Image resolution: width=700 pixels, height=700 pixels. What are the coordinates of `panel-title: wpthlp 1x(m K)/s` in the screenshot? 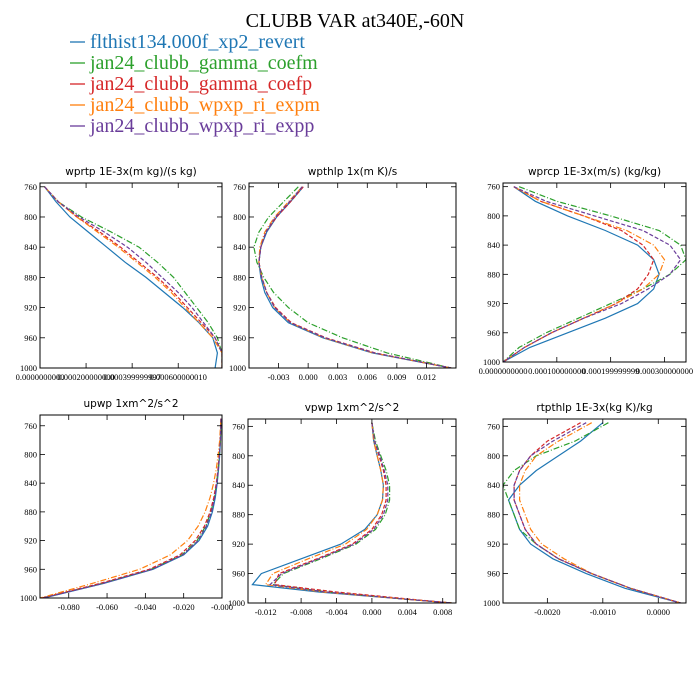 It's located at (353, 172).